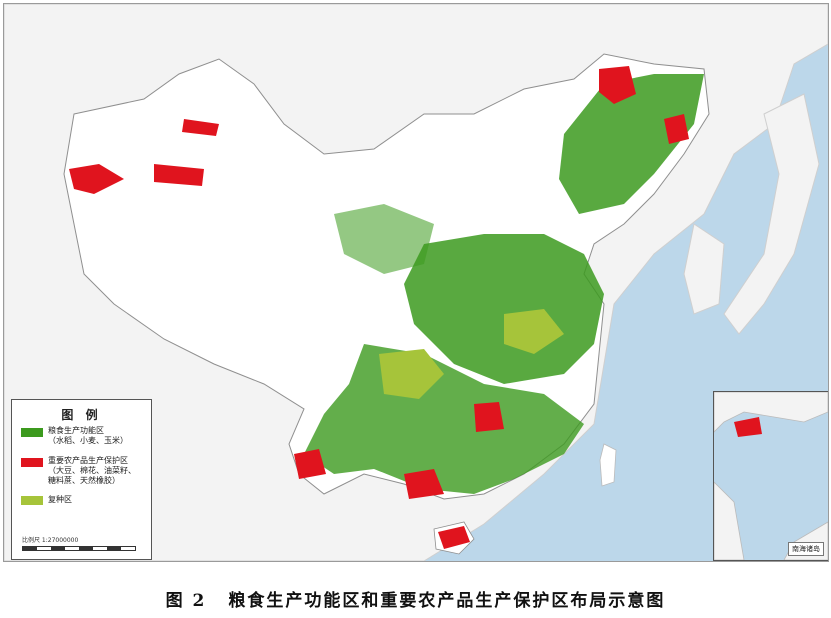  Describe the element at coordinates (384, 239) in the screenshot. I see `grain-zone-loess` at that location.